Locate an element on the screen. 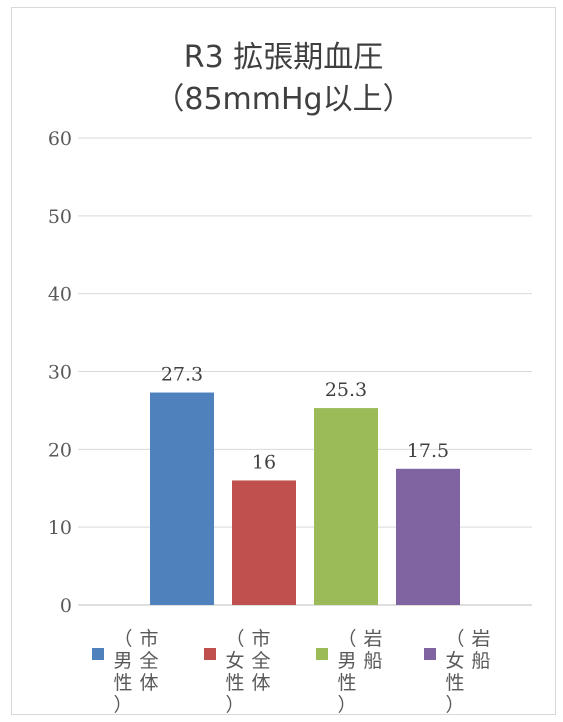 The image size is (563, 722). legend-label-2-line2-char-3: ） is located at coordinates (346, 705).